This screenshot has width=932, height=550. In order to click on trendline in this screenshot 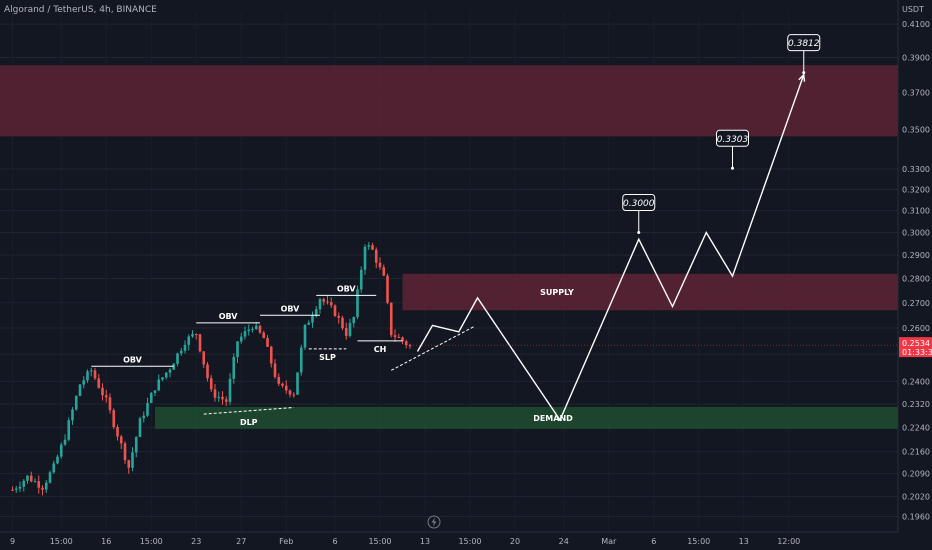, I will do `click(432, 348)`.